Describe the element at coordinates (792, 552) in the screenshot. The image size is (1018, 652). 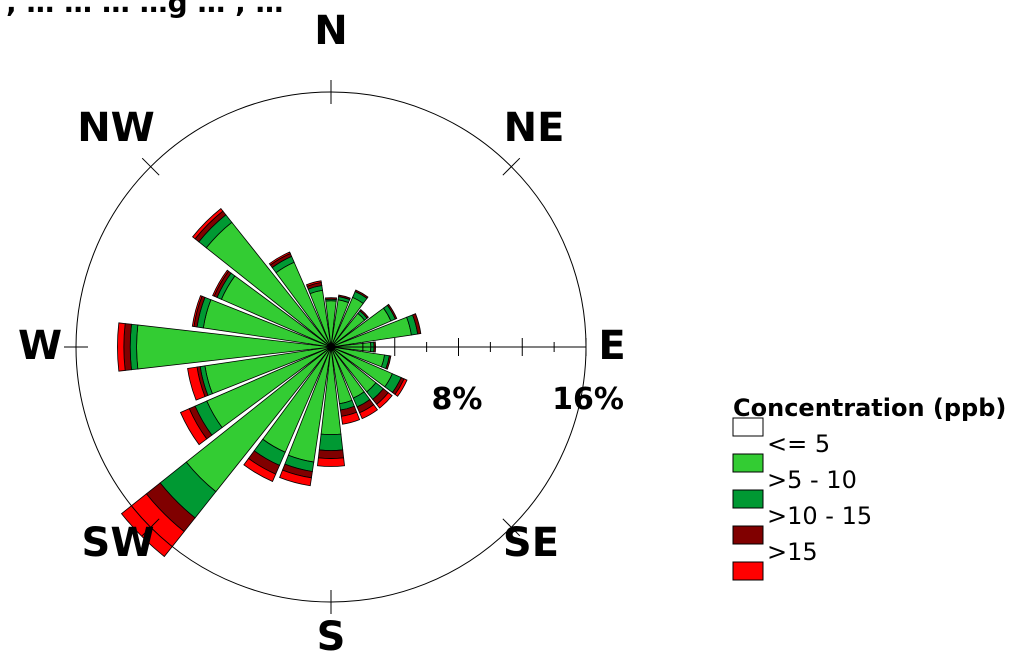
I see `legend-label-3: >15` at that location.